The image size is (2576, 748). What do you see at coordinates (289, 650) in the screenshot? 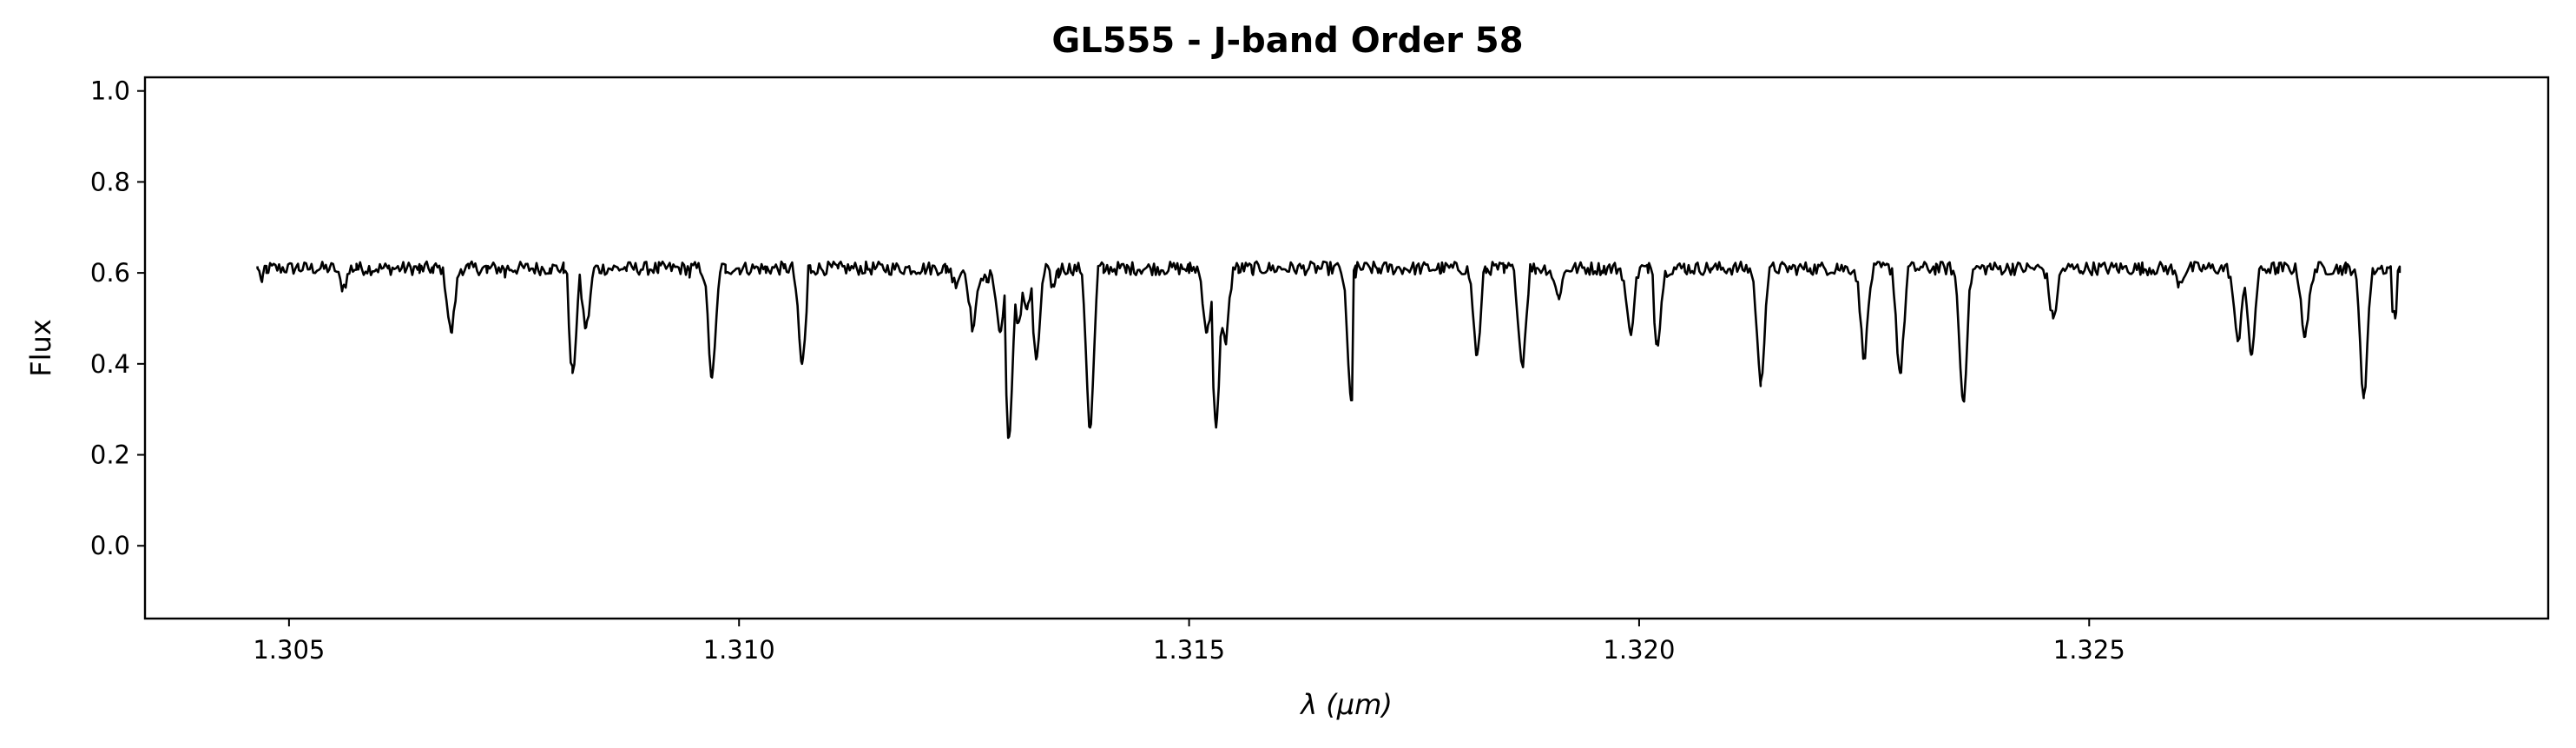
I see `x-tick-label: 1.305` at bounding box center [289, 650].